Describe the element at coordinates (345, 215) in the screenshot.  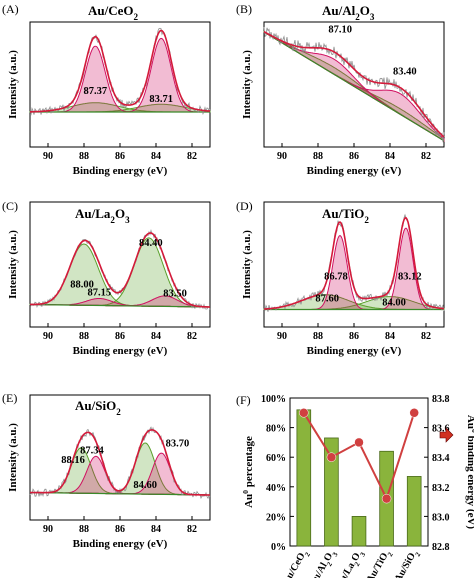
I see `panel-title: Au/TiO2` at that location.